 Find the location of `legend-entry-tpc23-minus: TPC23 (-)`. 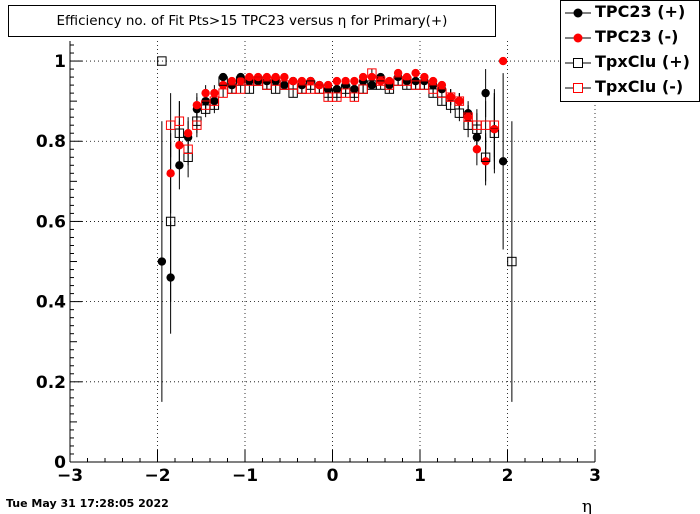

legend-entry-tpc23-minus: TPC23 (-) is located at coordinates (630, 38).